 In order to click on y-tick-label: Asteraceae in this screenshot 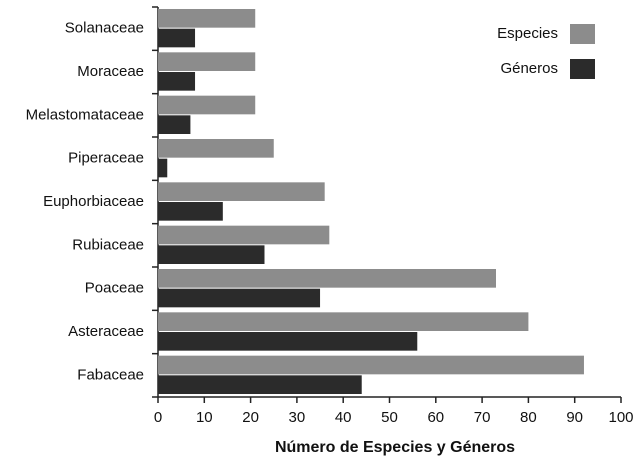, I will do `click(106, 331)`.